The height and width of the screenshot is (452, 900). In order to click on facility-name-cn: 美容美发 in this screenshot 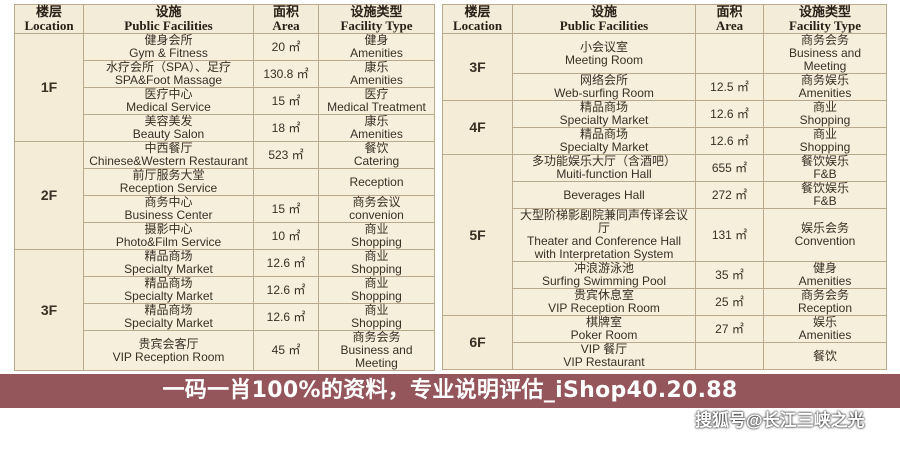, I will do `click(168, 121)`.